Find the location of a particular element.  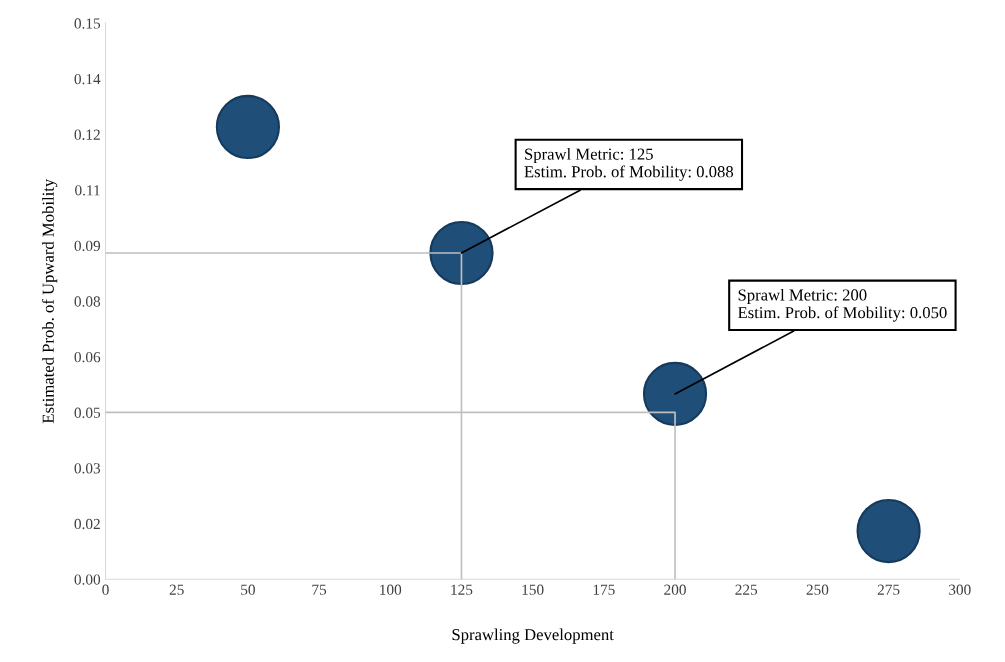

y-tick-label: 0.15 is located at coordinates (87, 23).